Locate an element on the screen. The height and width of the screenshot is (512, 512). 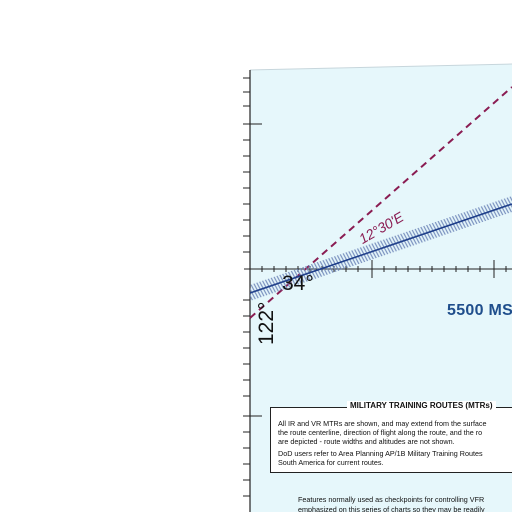
graticule-ticks-left is located at coordinates (252, 287).